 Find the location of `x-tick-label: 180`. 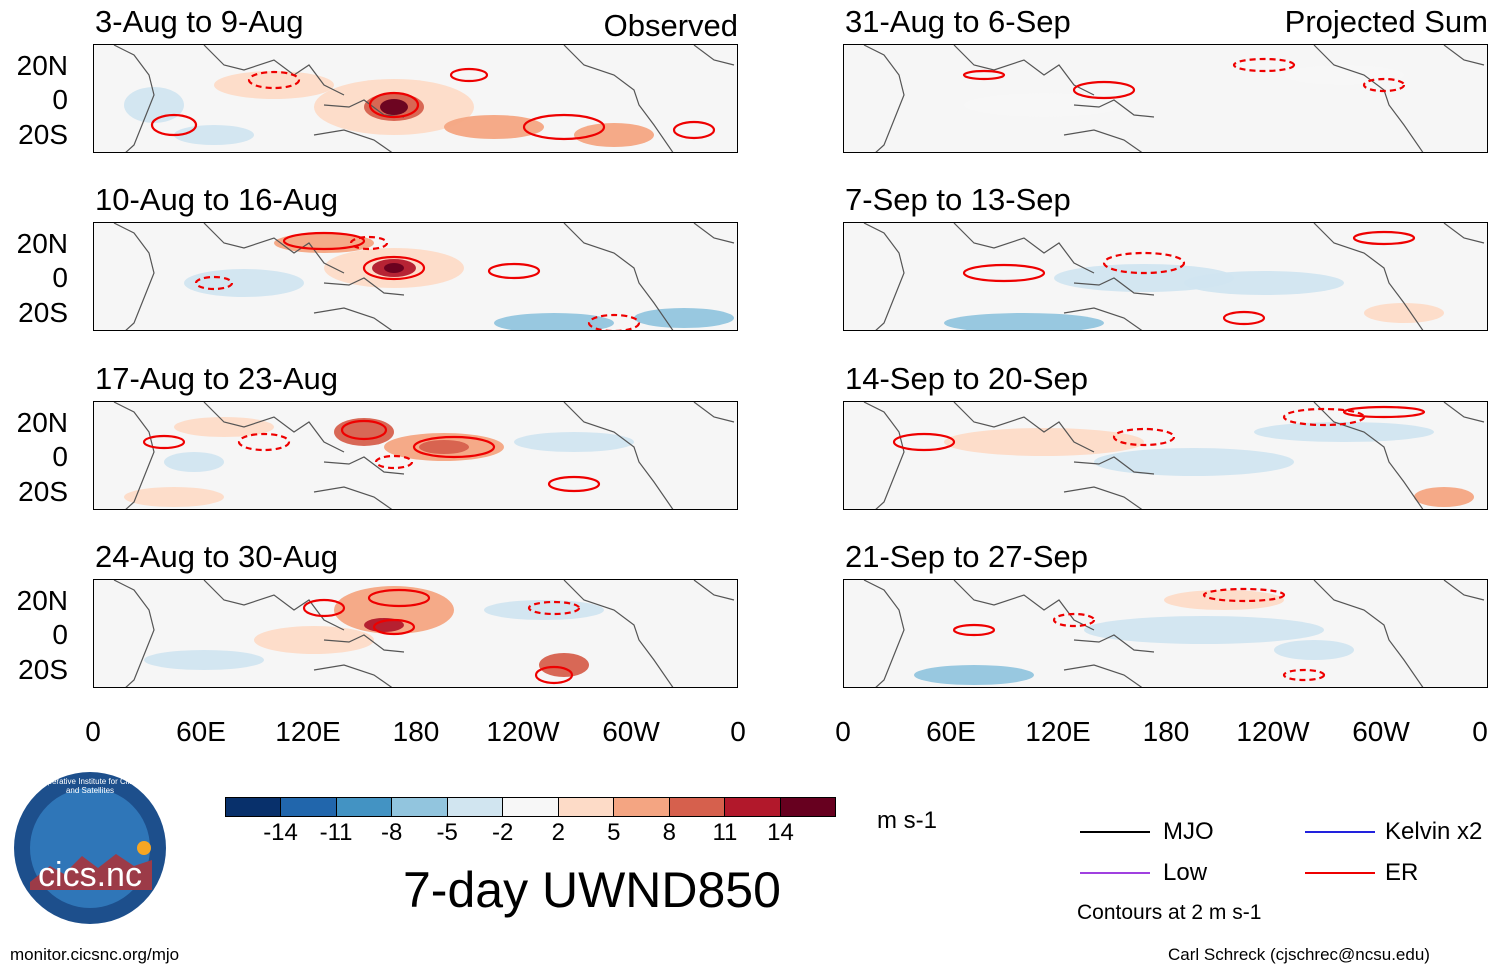

x-tick-label: 180 is located at coordinates (416, 731).